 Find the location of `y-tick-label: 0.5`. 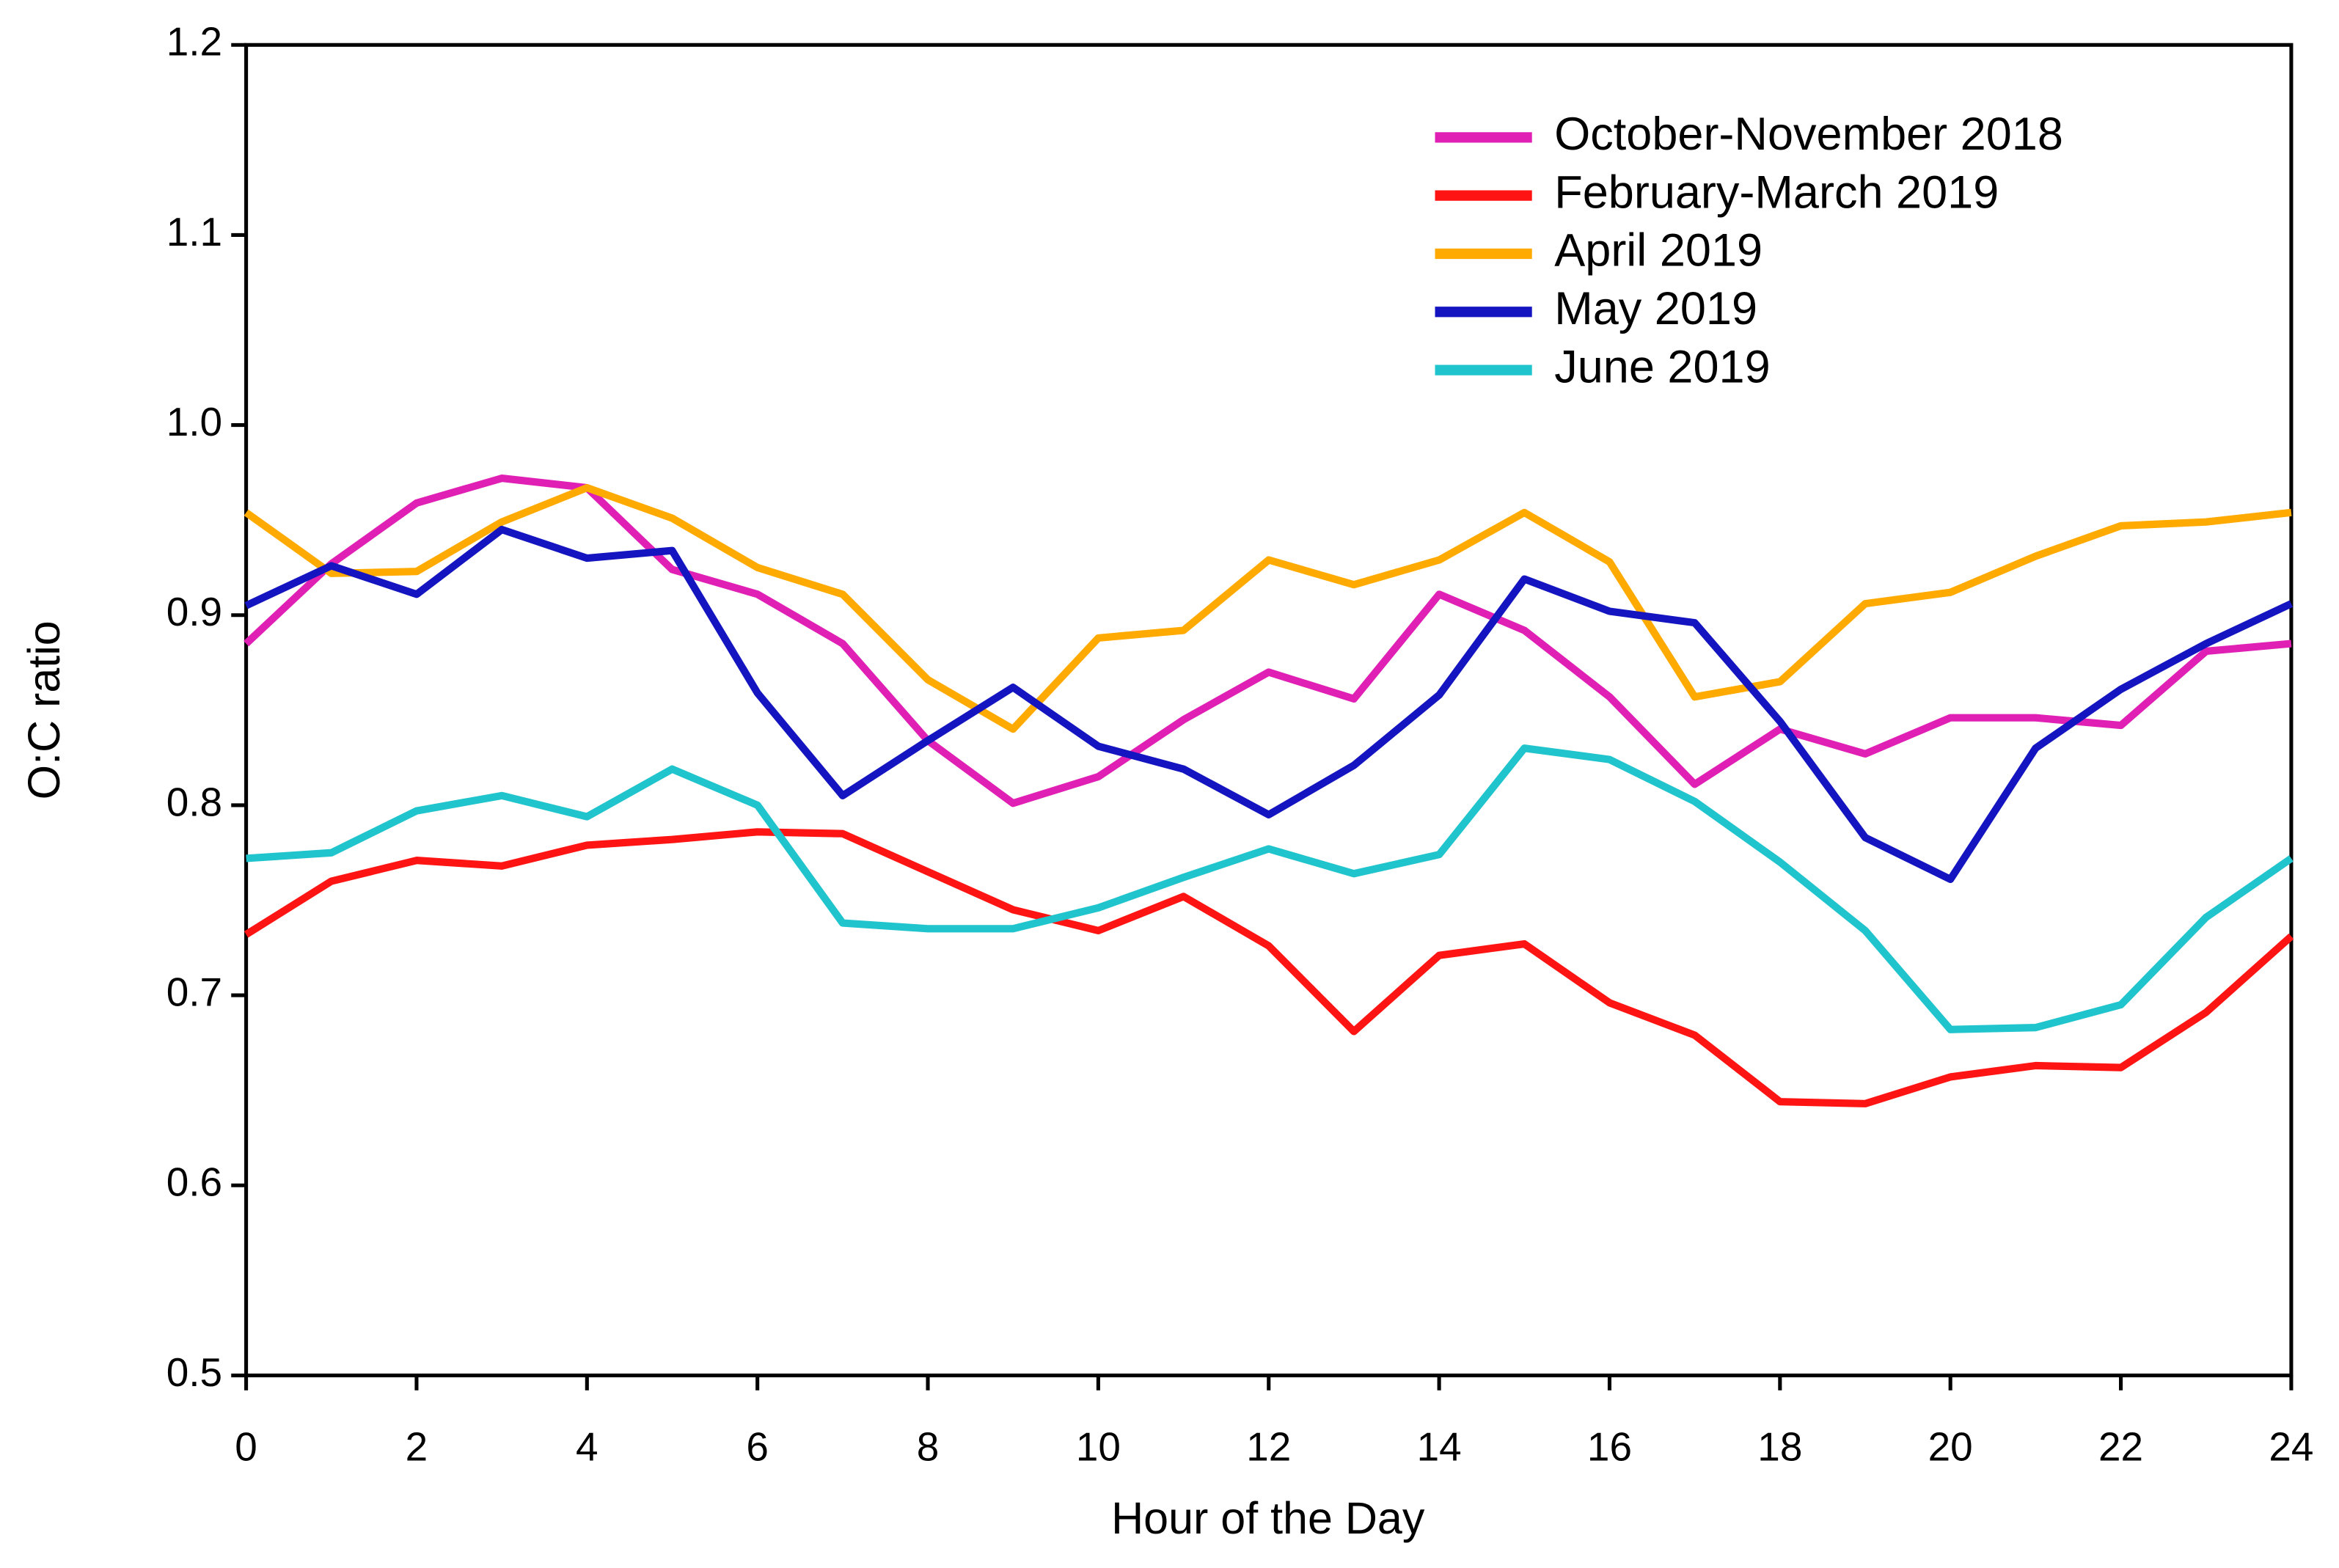

y-tick-label: 0.5 is located at coordinates (194, 1372).